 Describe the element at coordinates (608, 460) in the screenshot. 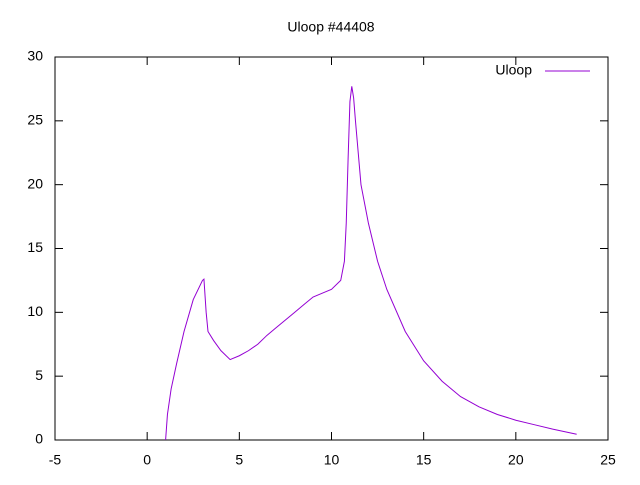

I see `x-tick-label: 25` at that location.